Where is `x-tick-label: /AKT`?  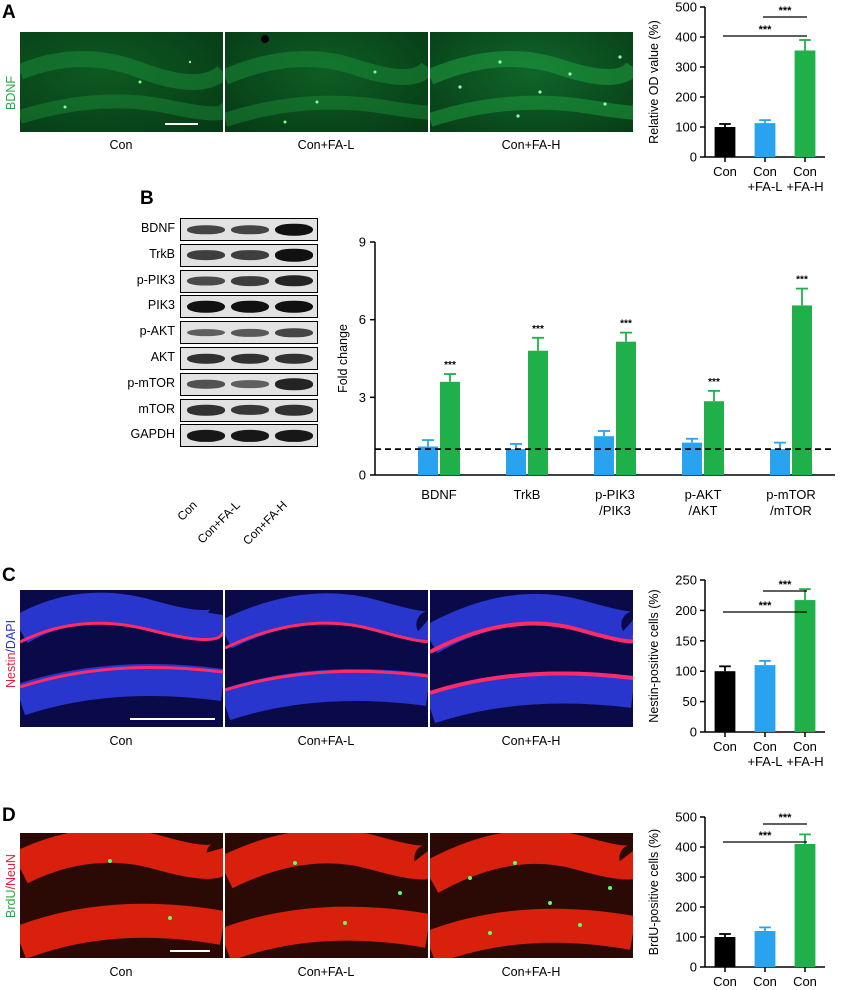
x-tick-label: /AKT is located at coordinates (703, 510).